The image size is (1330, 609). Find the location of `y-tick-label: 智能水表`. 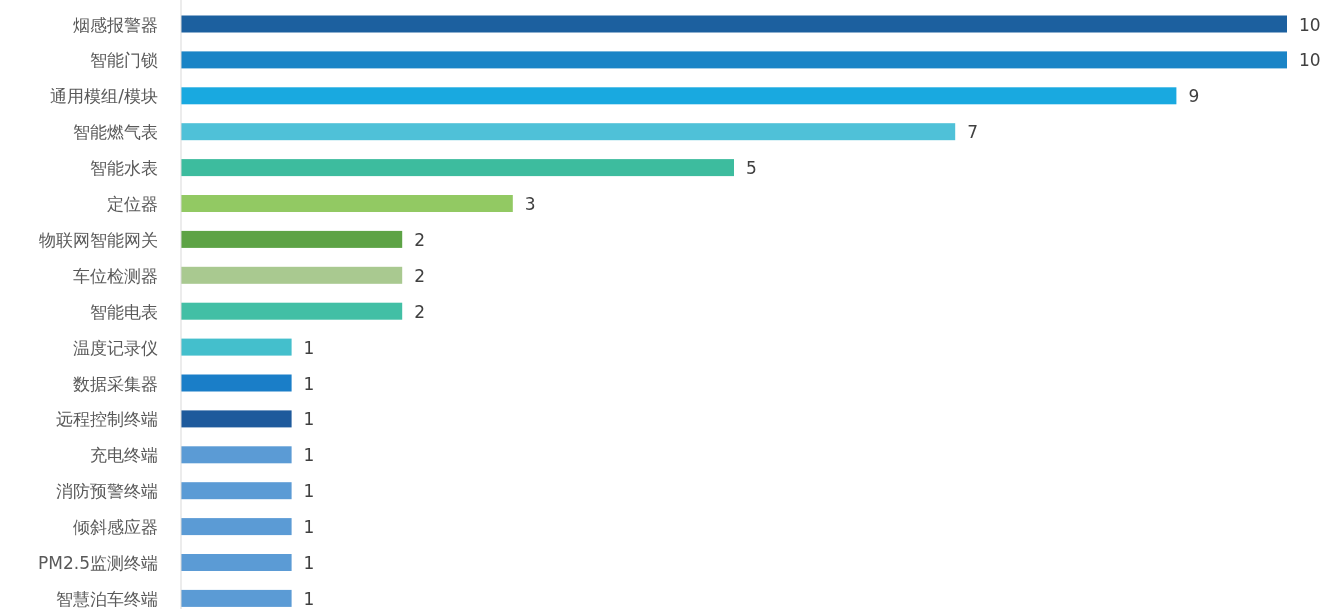

y-tick-label: 智能水表 is located at coordinates (124, 168).